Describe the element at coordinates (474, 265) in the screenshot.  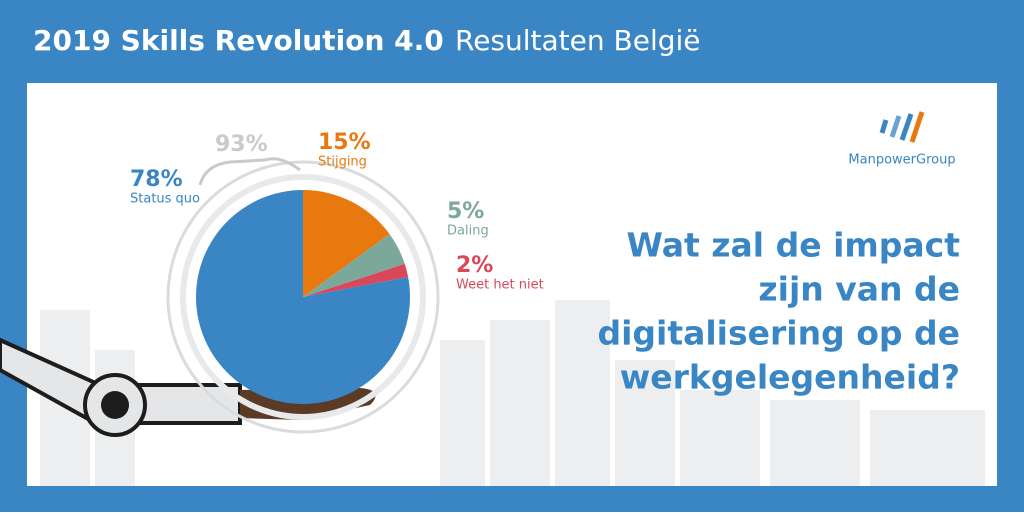
I see `value-label: 2%` at that location.